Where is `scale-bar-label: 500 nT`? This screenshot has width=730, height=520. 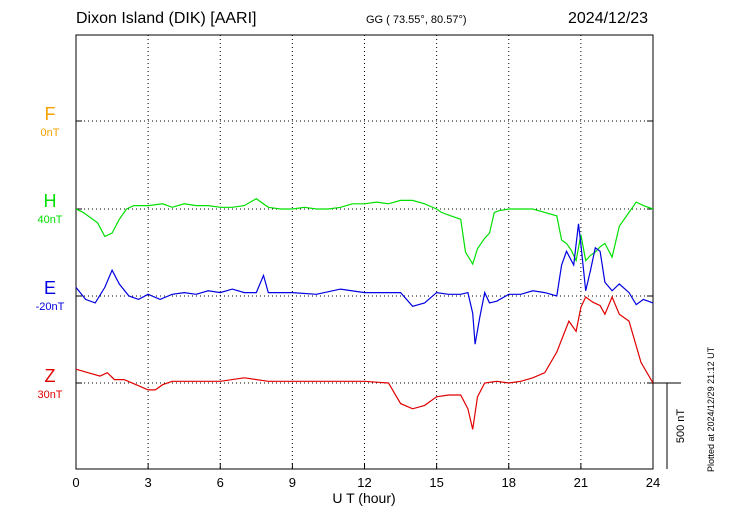
scale-bar-label: 500 nT is located at coordinates (681, 426).